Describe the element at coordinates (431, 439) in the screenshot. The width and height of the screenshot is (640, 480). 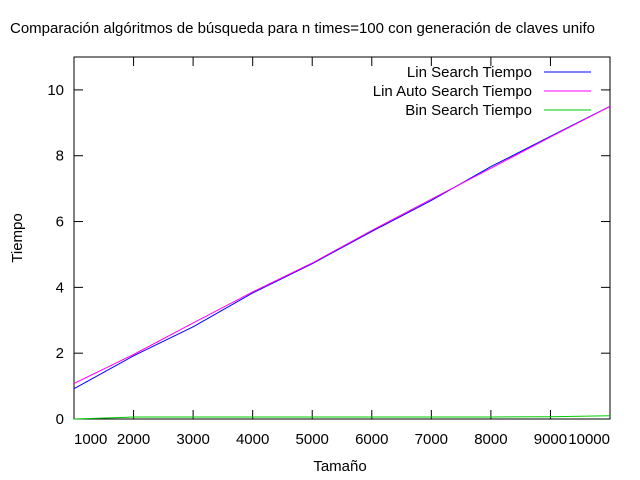
I see `x-tick-label: 7000` at that location.